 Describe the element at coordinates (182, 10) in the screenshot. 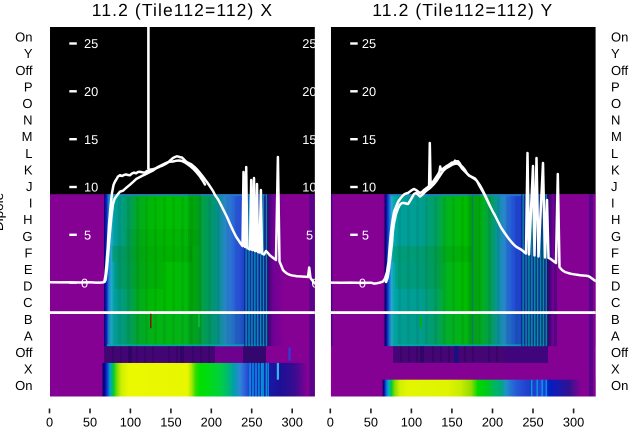

I see `svg-text: 11.2 (Tile112=112) X` at that location.